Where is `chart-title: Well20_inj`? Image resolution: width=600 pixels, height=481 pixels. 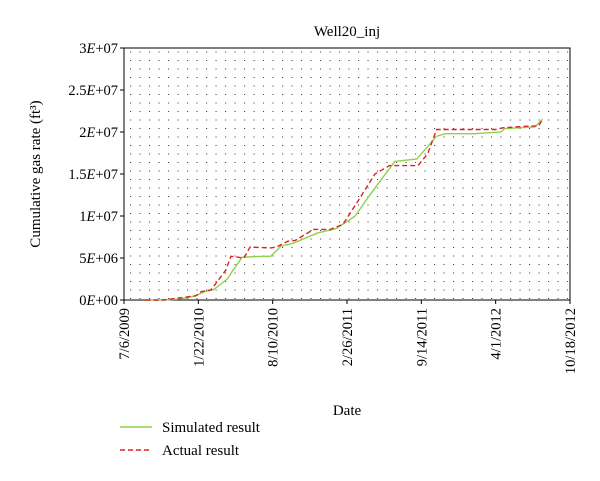
chart-title: Well20_inj is located at coordinates (347, 32).